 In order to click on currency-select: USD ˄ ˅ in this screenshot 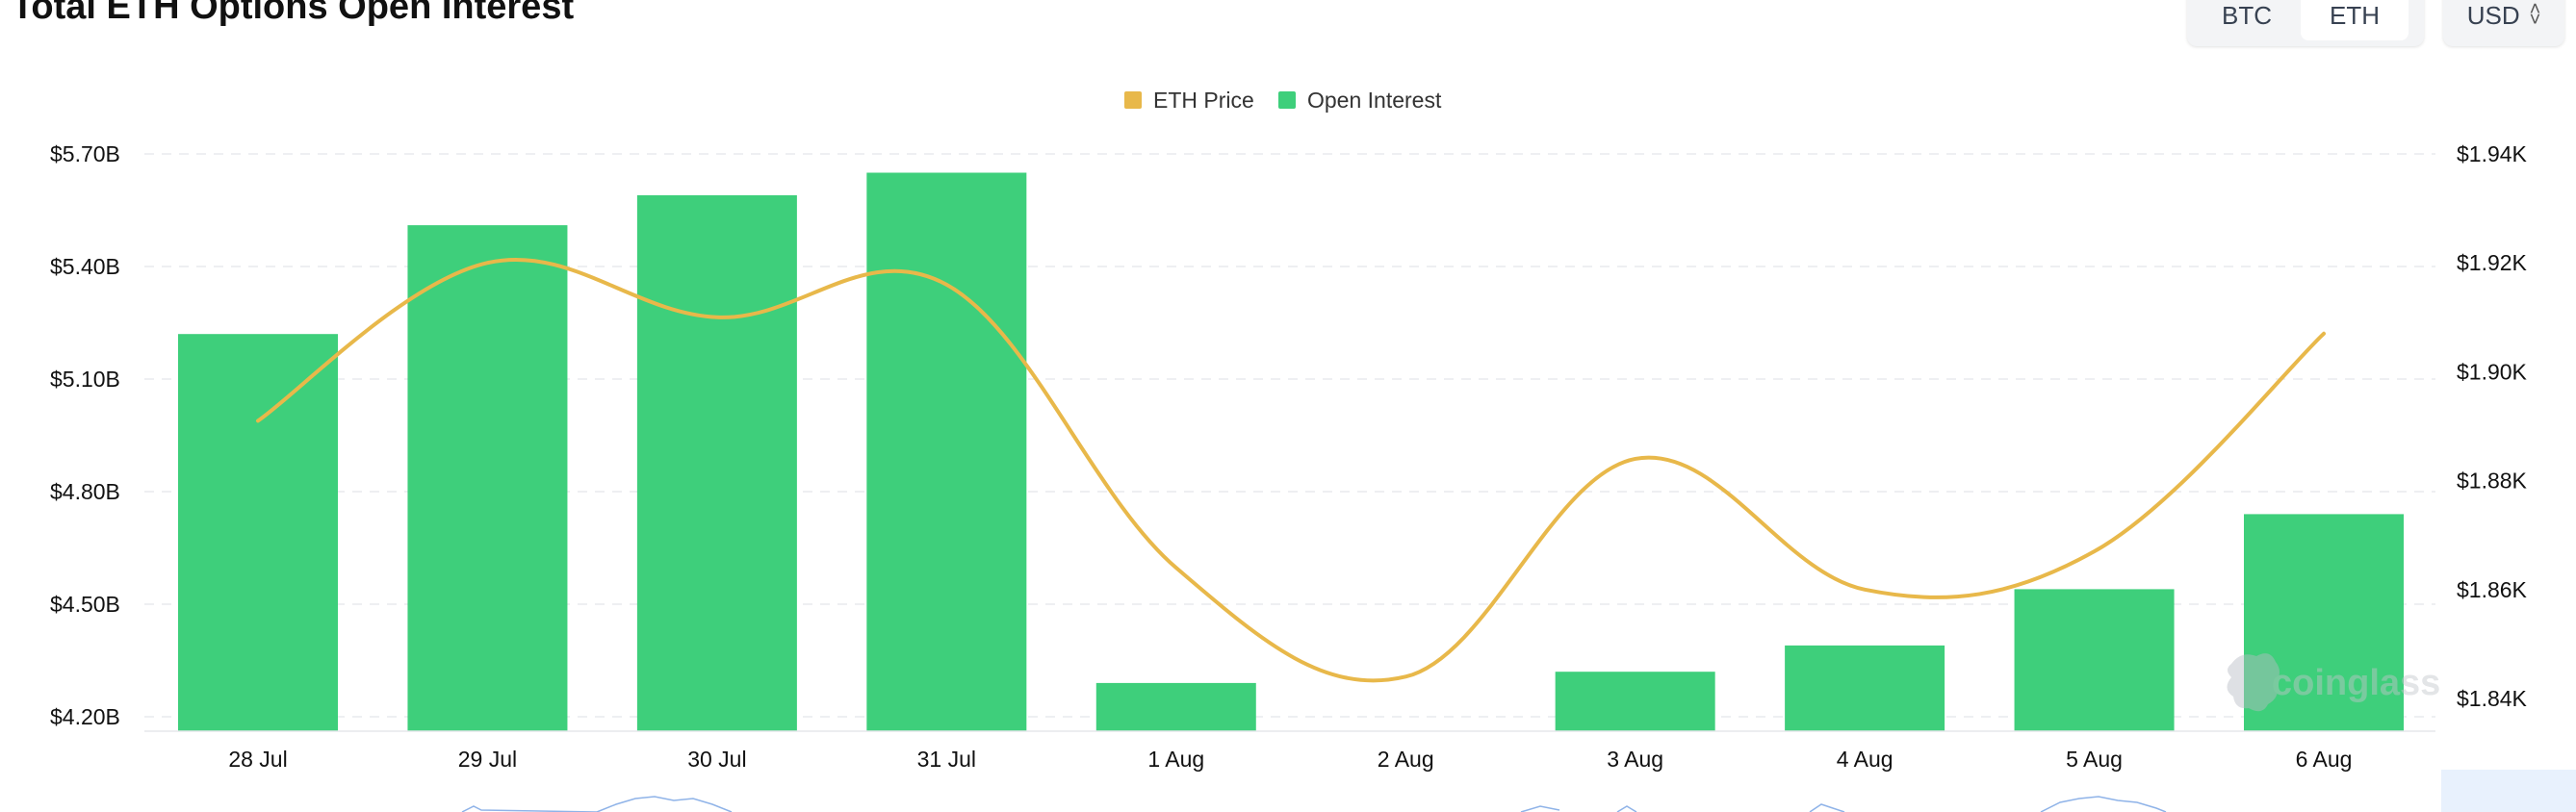, I will do `click(2504, 23)`.